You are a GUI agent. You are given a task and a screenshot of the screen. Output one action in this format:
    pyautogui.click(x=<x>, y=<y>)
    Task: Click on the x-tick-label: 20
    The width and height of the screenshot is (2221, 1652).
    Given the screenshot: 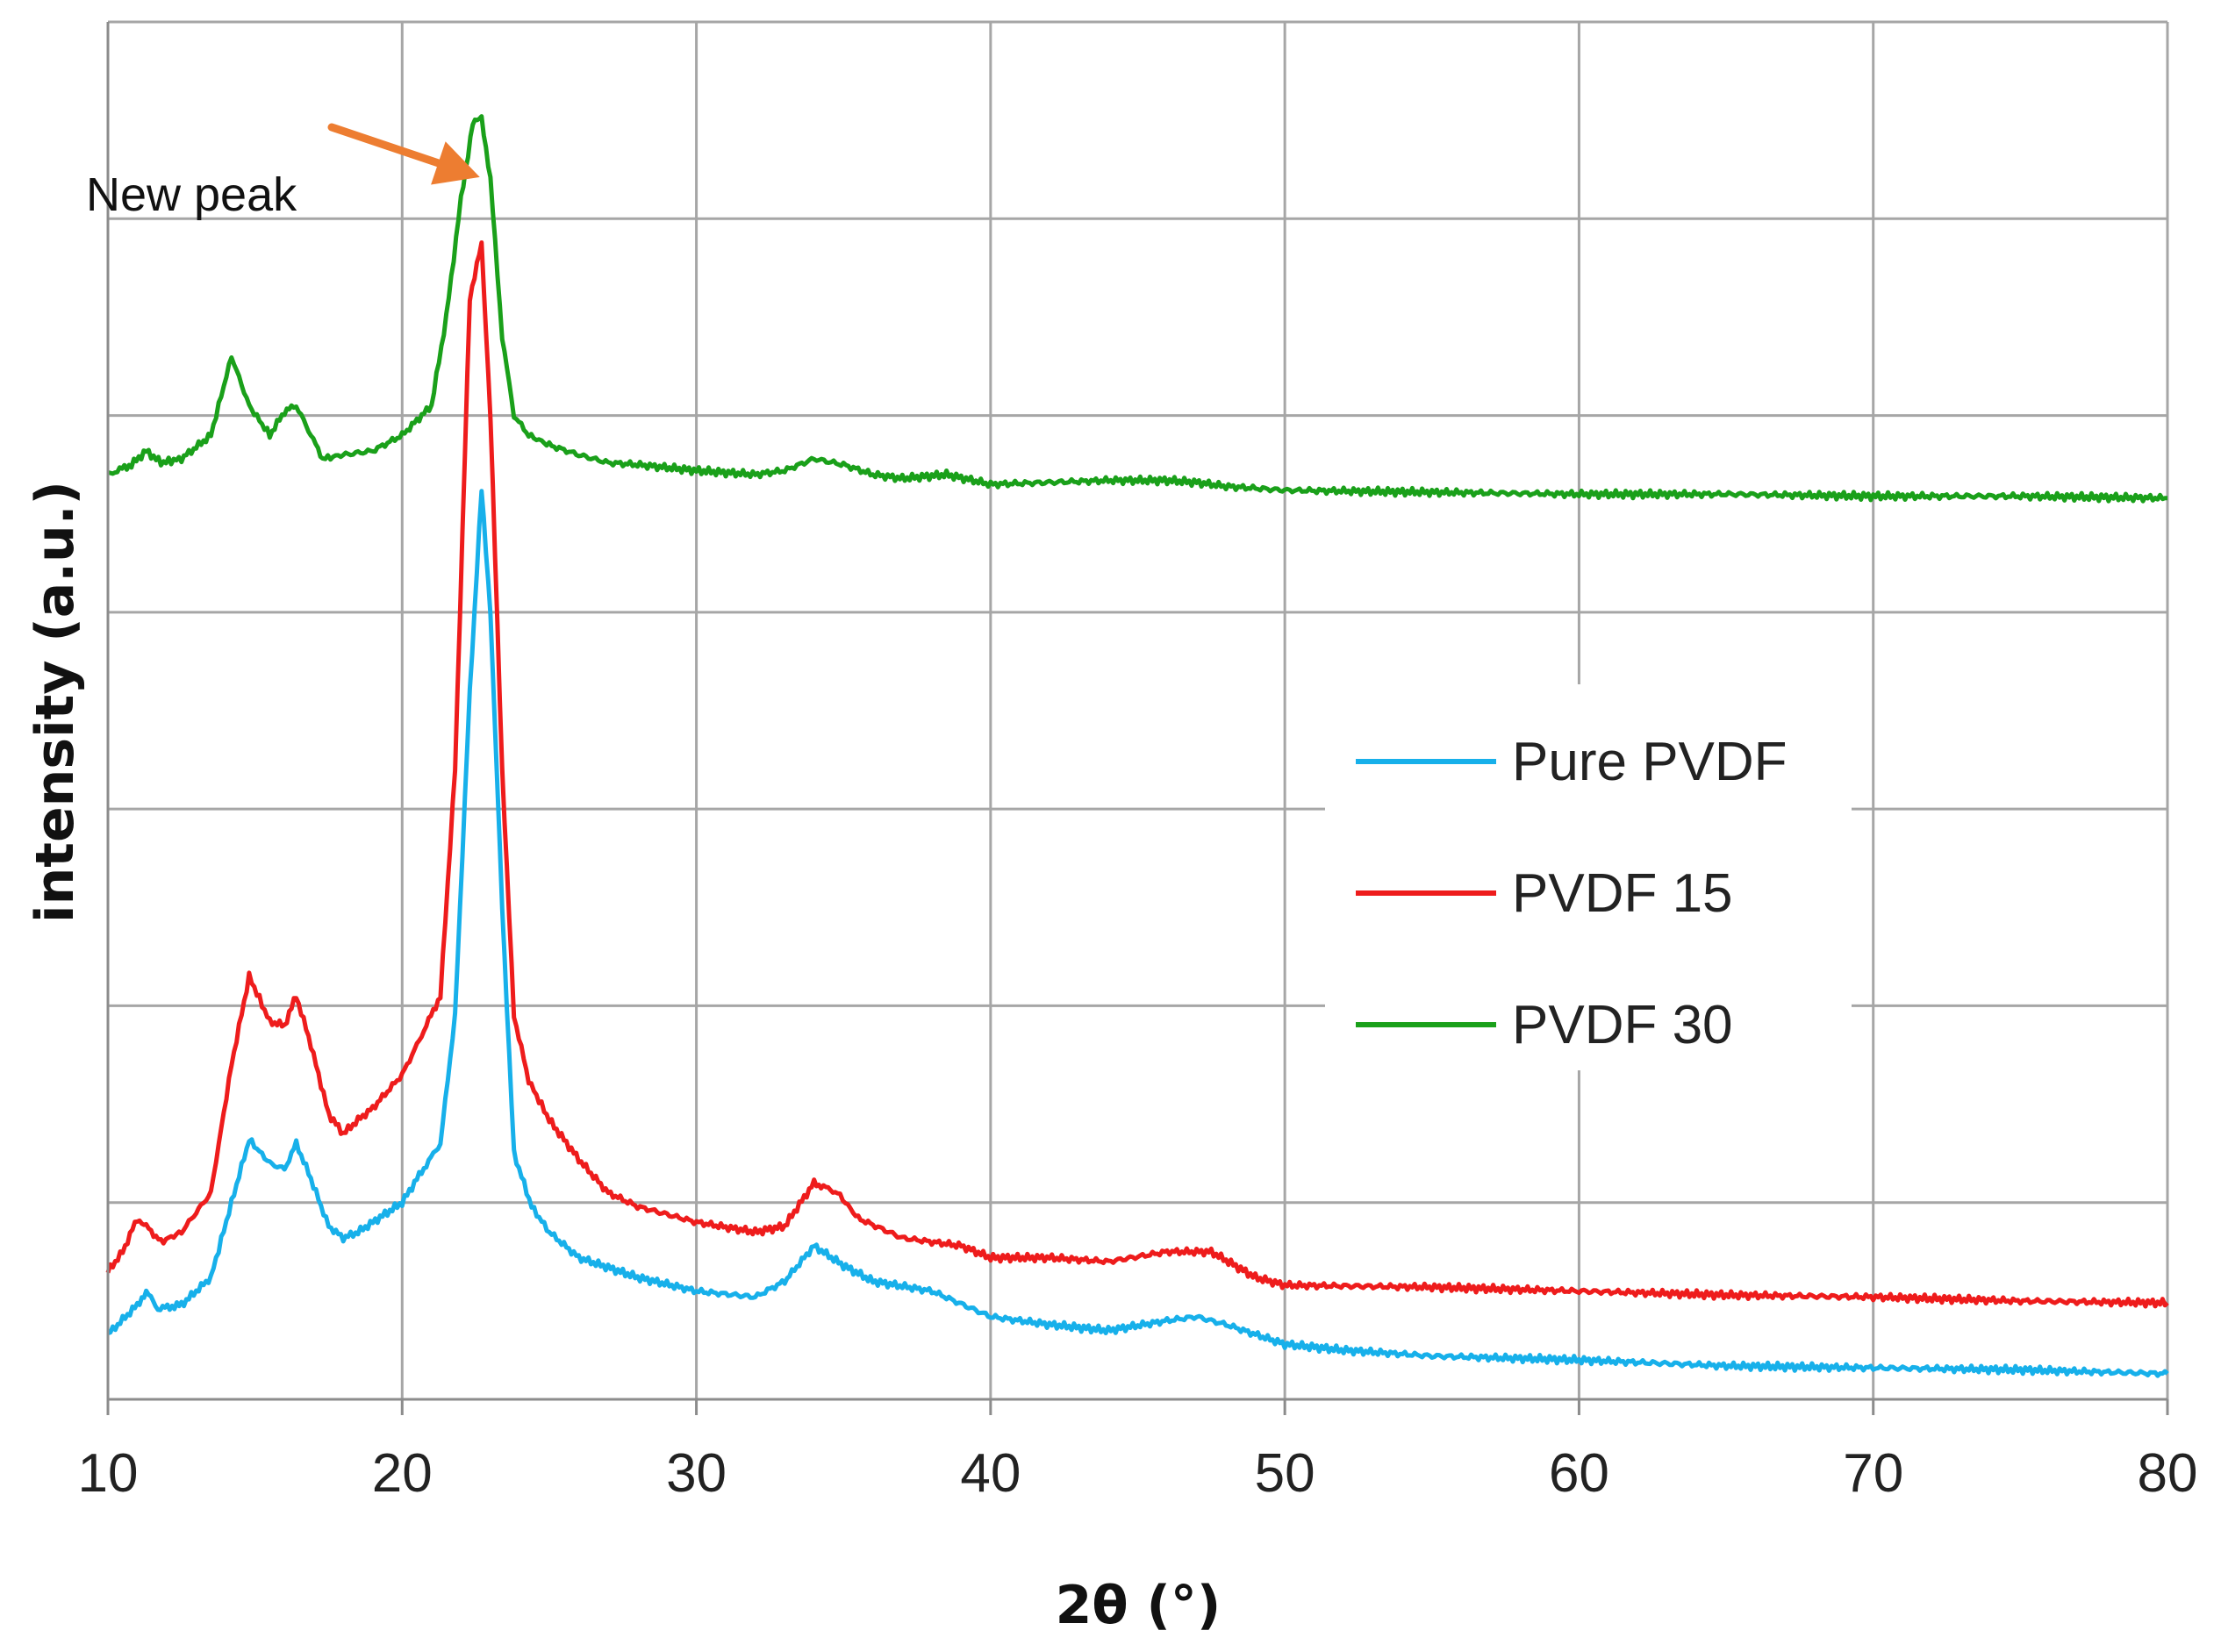 What is the action you would take?
    pyautogui.click(x=402, y=1474)
    